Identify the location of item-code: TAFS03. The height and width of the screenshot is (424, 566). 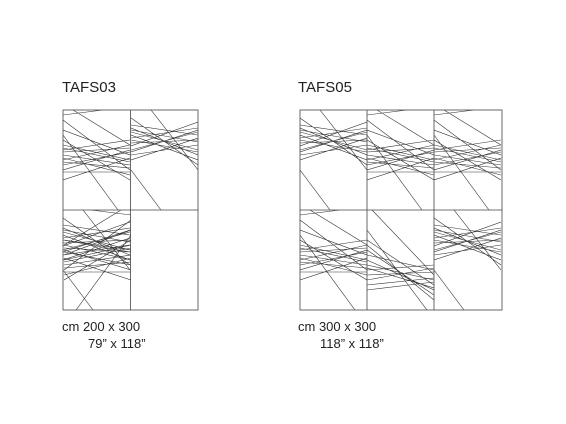
(89, 87).